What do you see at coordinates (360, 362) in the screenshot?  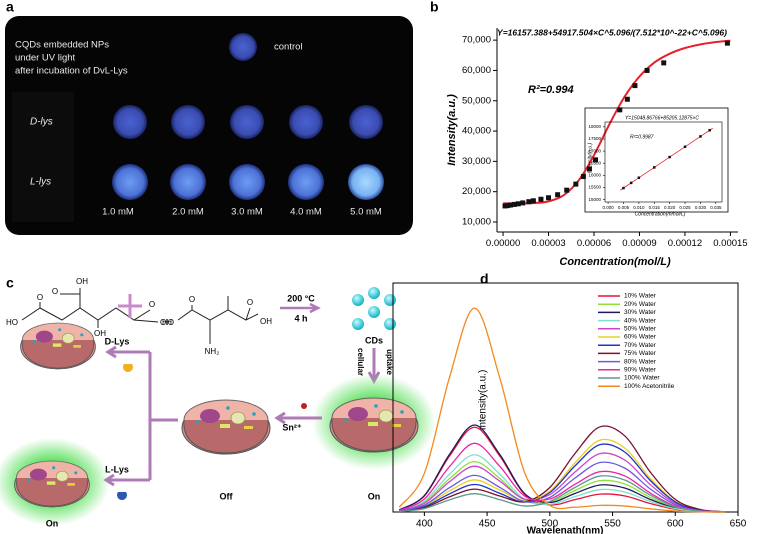 I see `uptake-label: cellular` at bounding box center [360, 362].